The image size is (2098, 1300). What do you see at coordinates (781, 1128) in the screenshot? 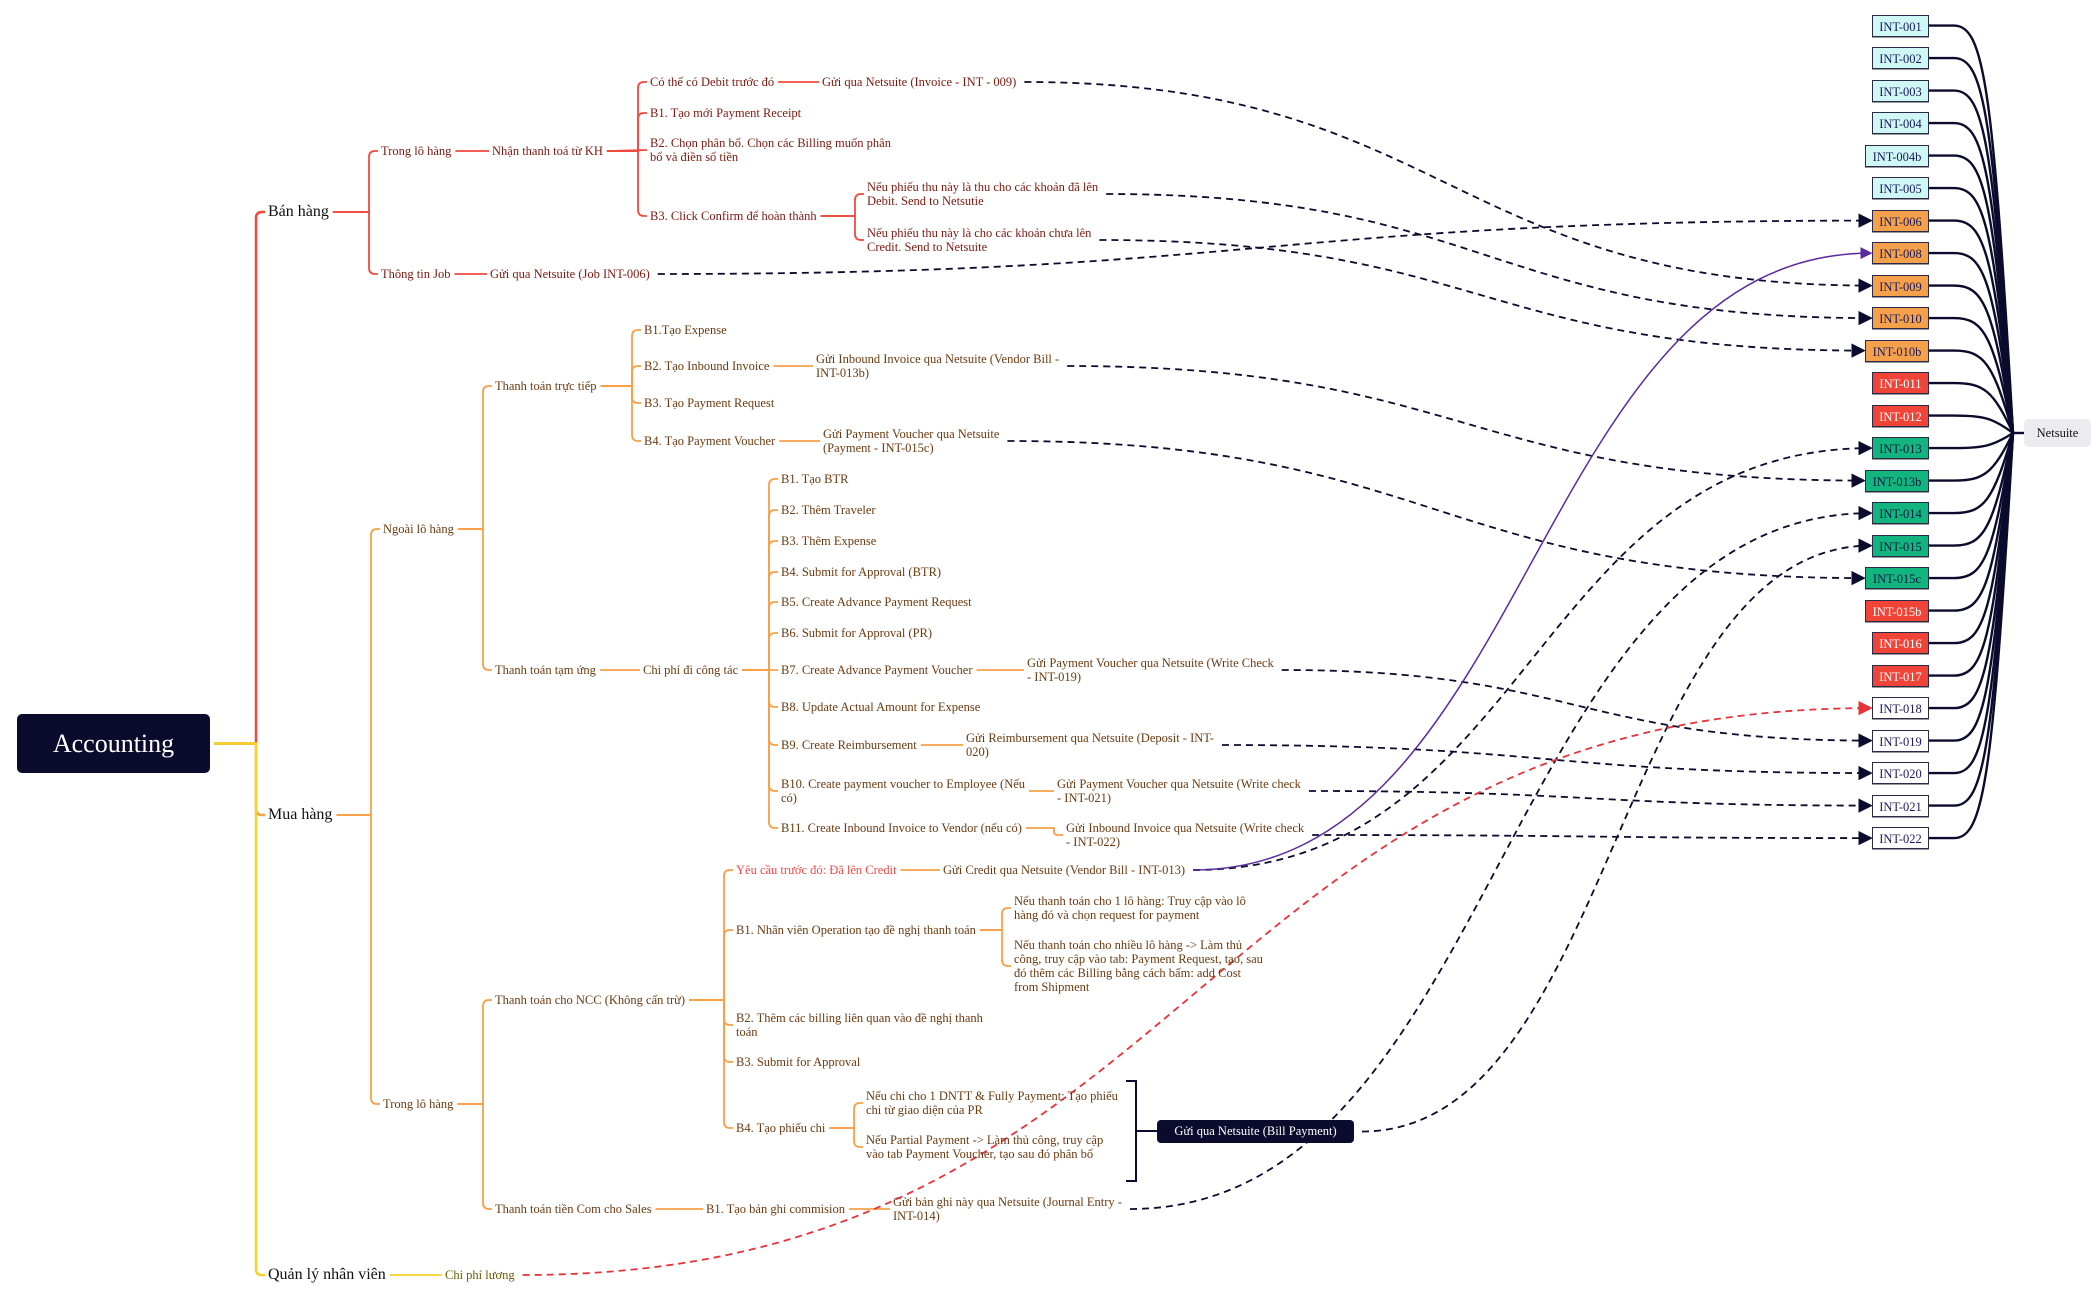
I see `node-step: B4. Tạo phiếu chi` at bounding box center [781, 1128].